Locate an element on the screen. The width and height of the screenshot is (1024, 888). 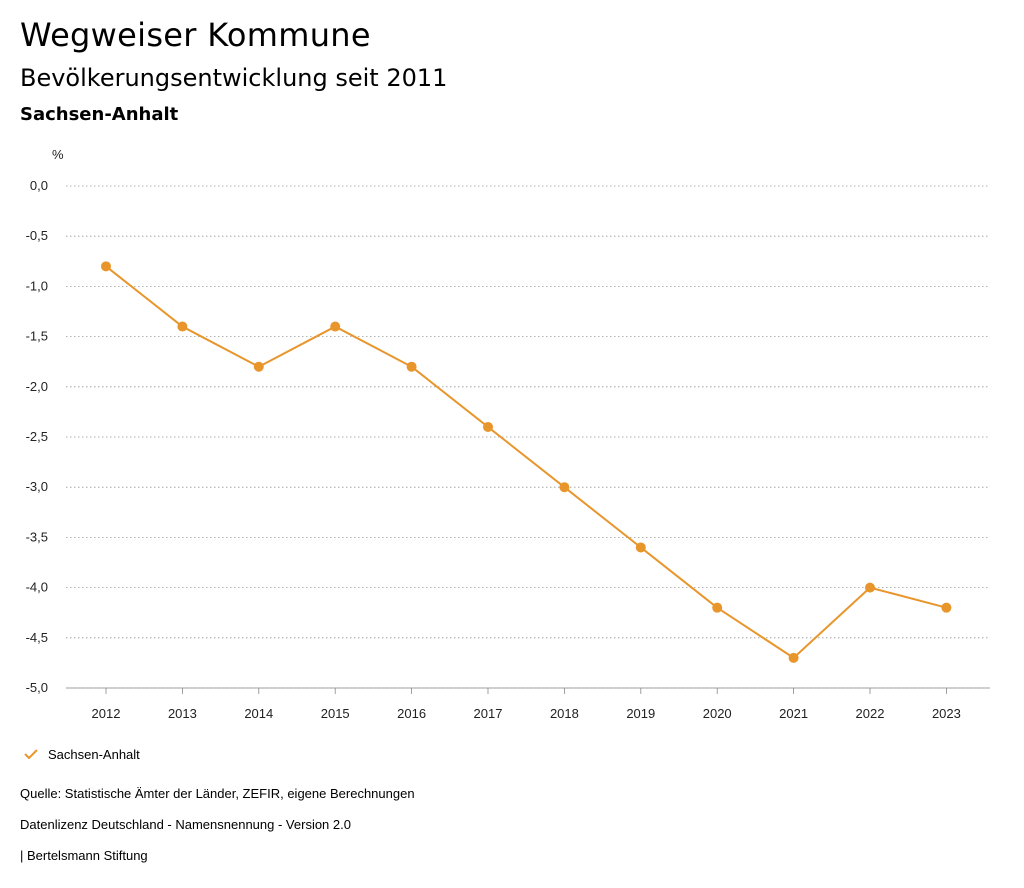
y-tick-label: -5,0 is located at coordinates (37, 687).